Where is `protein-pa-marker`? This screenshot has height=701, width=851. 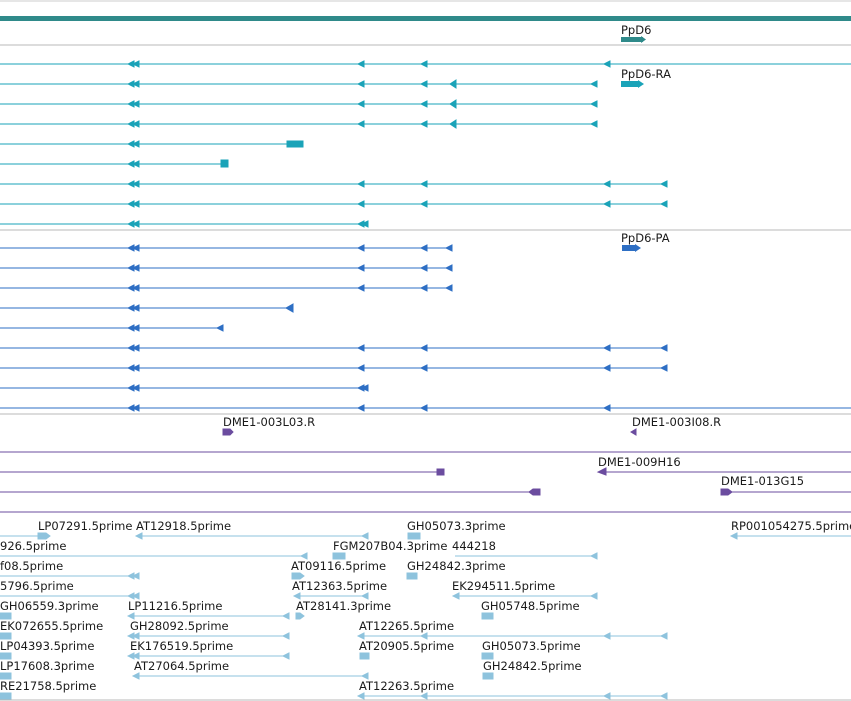
protein-pa-marker is located at coordinates (629, 248).